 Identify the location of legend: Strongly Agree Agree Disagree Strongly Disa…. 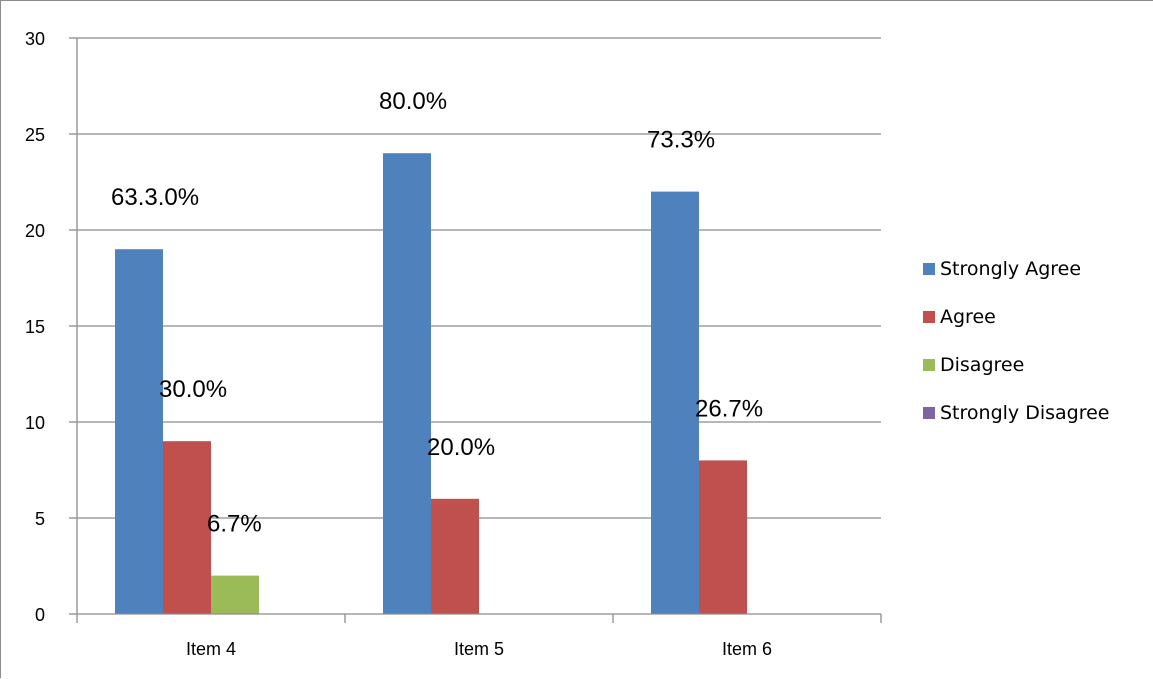
(1016, 341).